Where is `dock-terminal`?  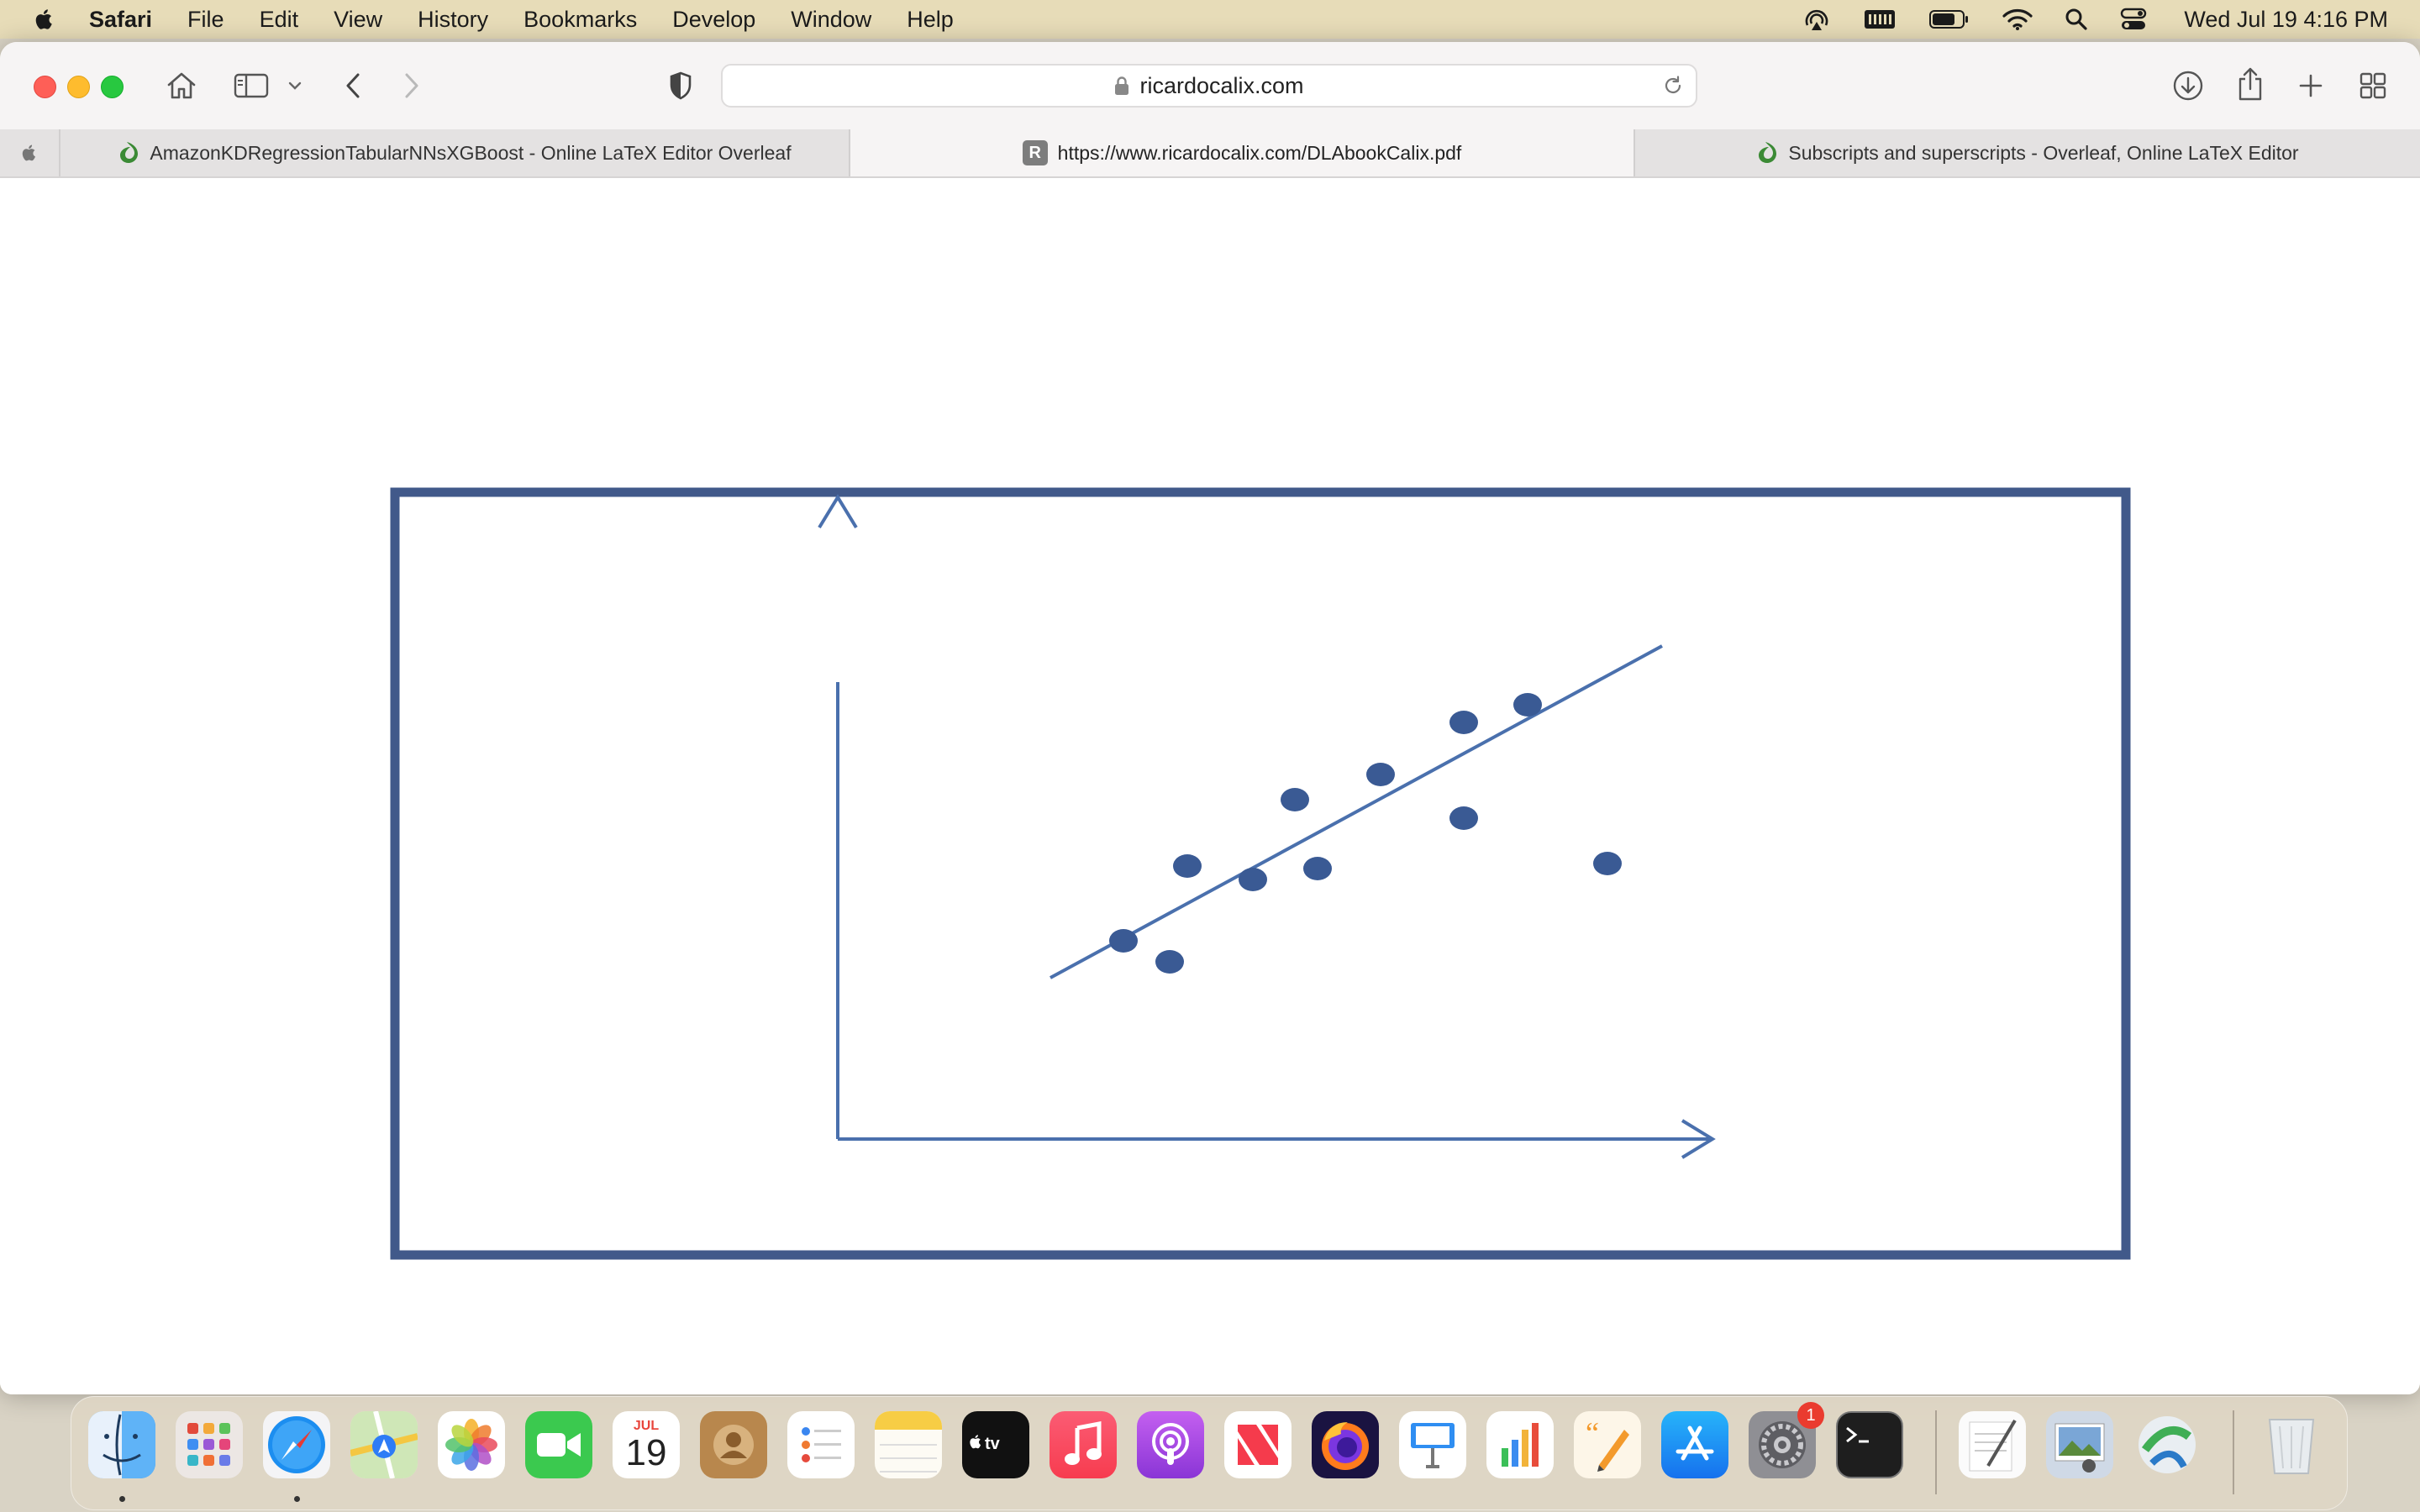
dock-terminal is located at coordinates (1869, 1444).